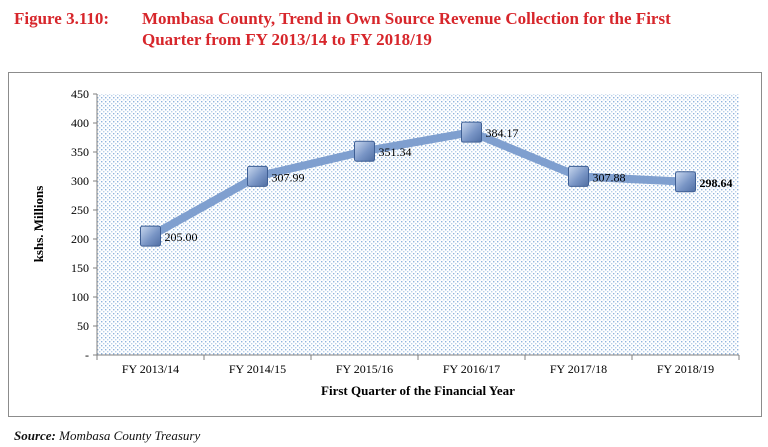 The width and height of the screenshot is (768, 447). What do you see at coordinates (685, 369) in the screenshot?
I see `x-tick-label: FY 2018/19` at bounding box center [685, 369].